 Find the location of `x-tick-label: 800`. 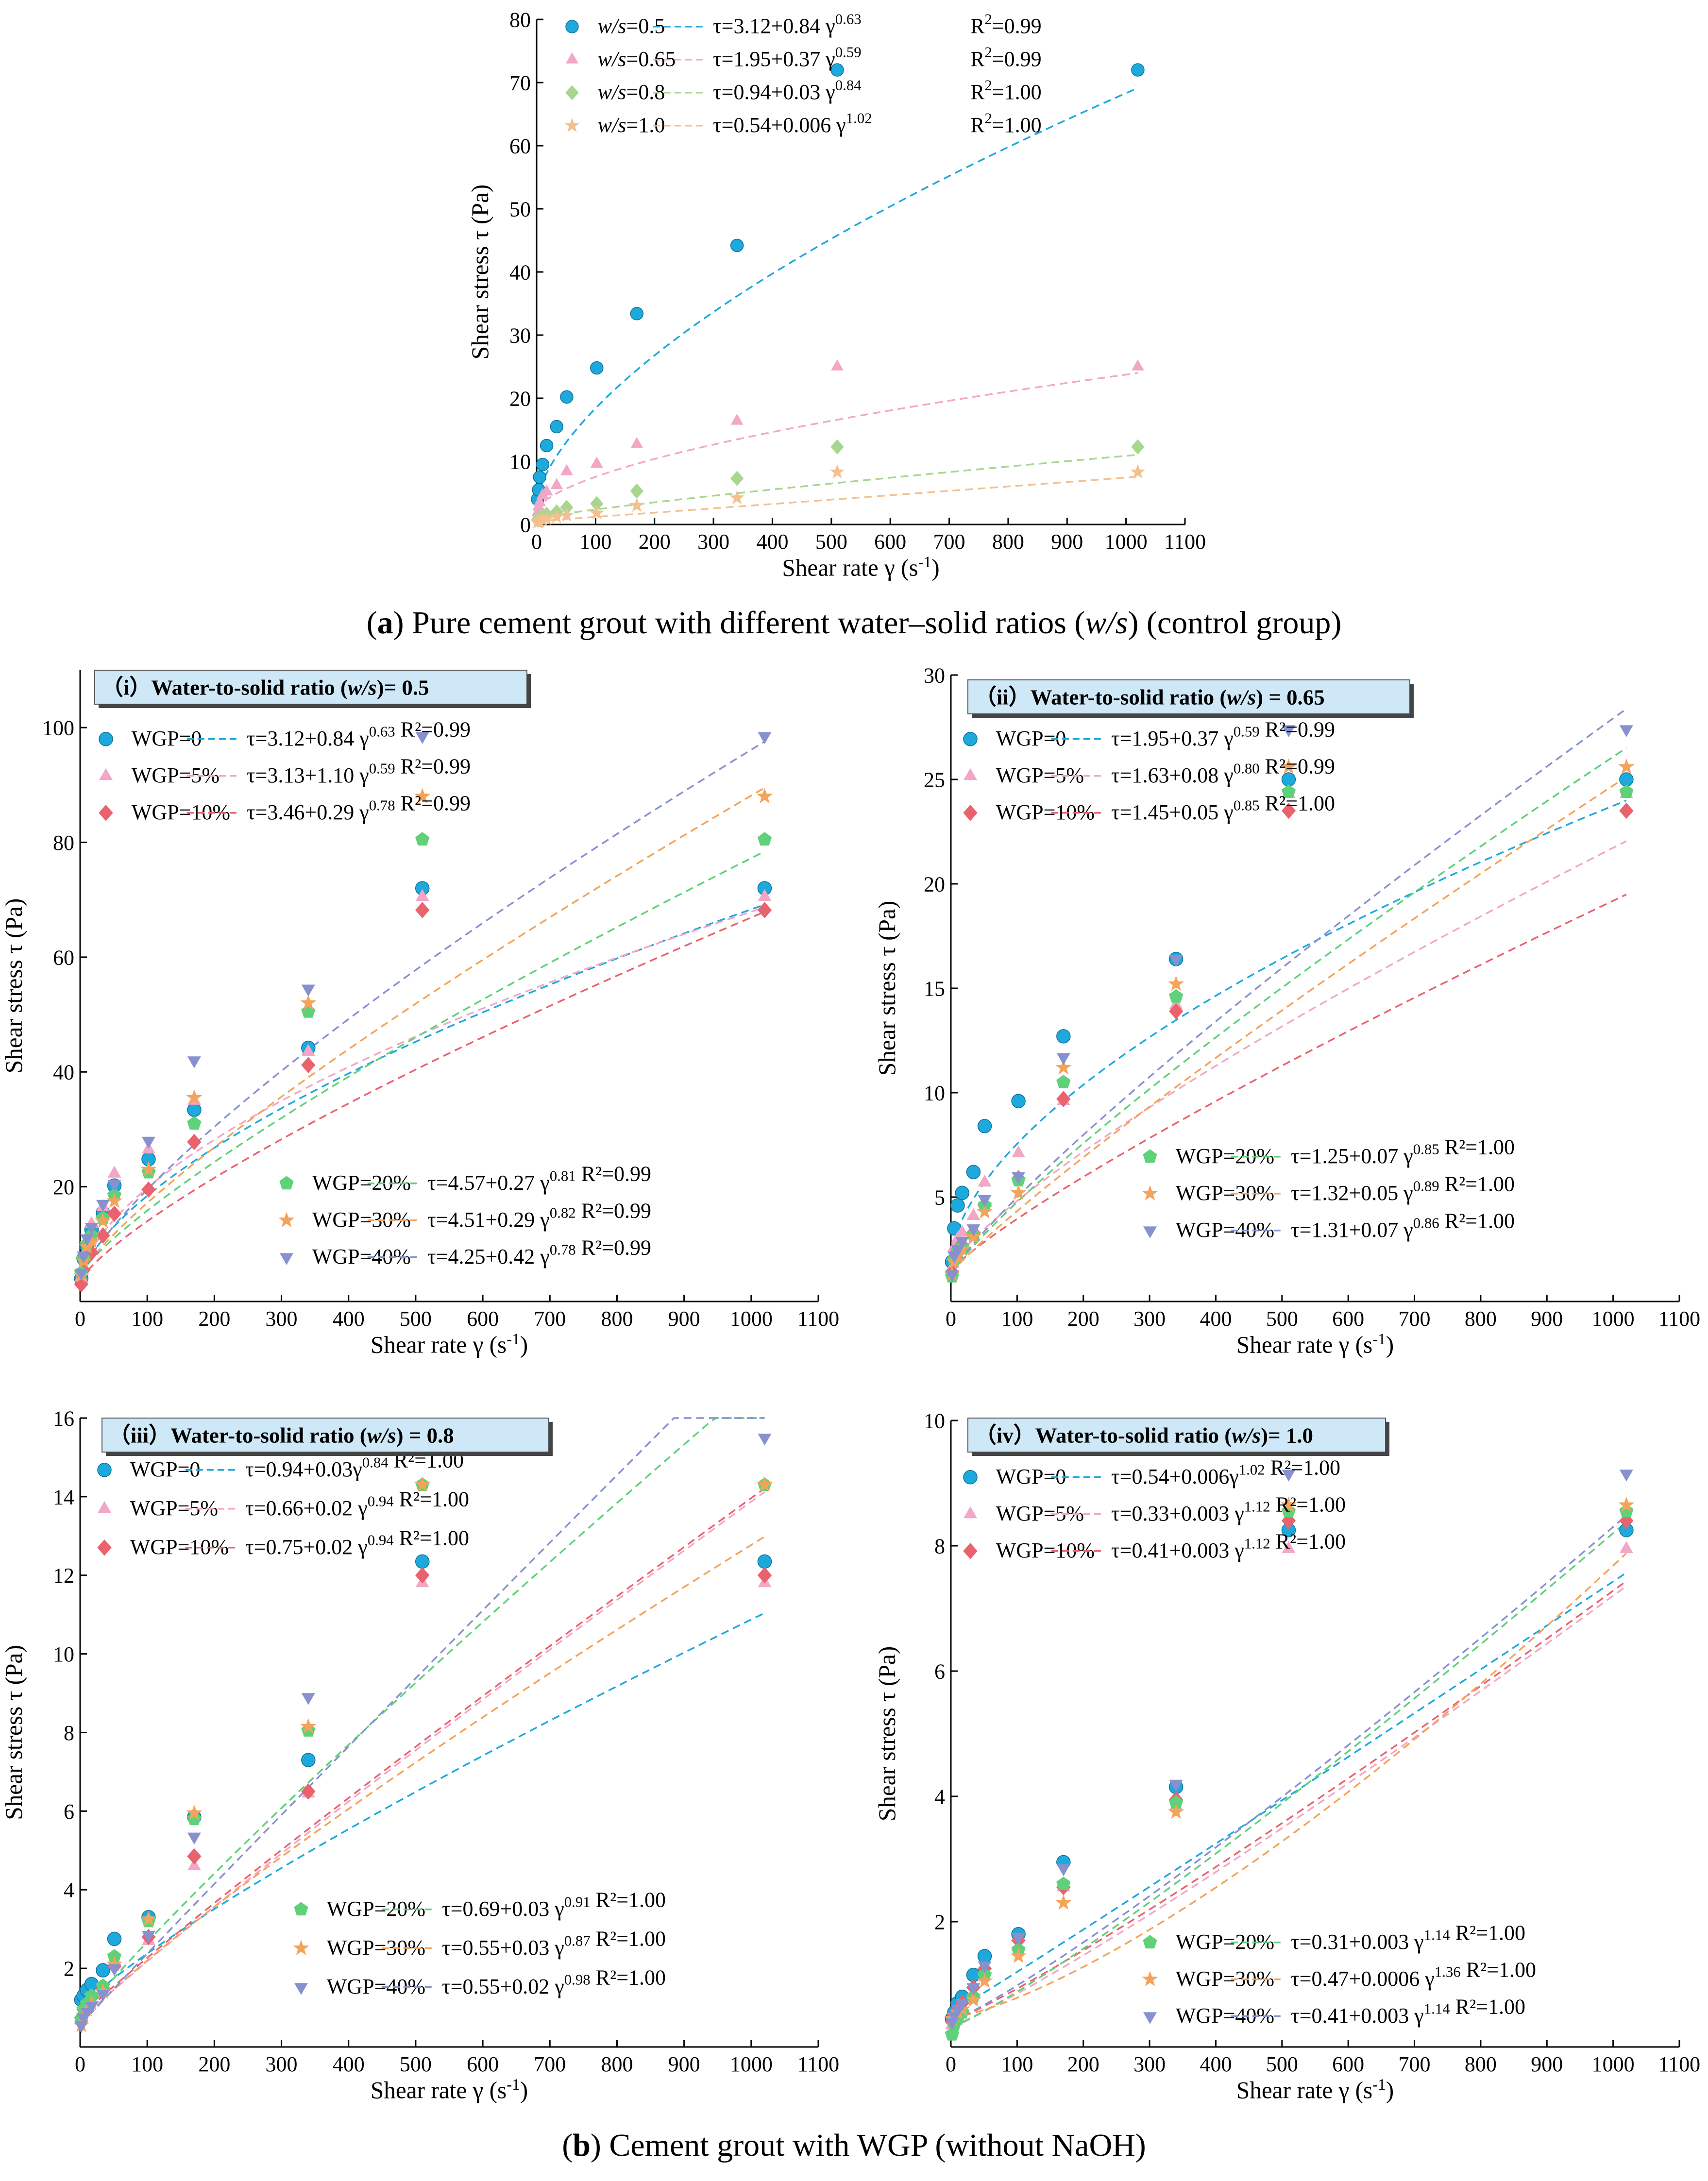

x-tick-label: 800 is located at coordinates (1481, 1319).